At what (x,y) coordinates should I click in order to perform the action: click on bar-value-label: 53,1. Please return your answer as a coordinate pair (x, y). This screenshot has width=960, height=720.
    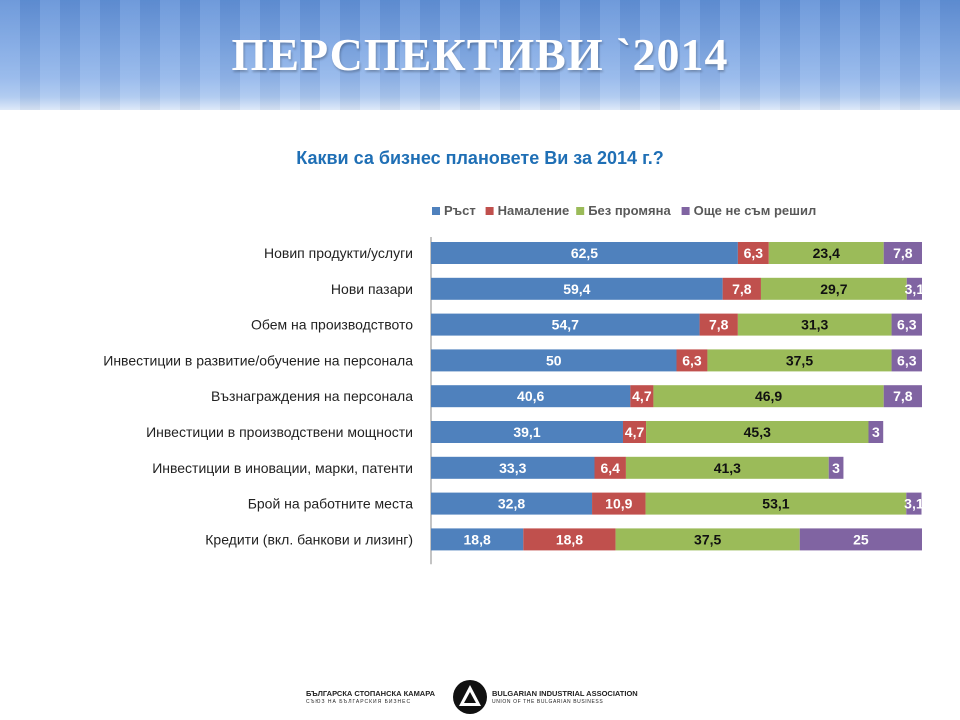
    Looking at the image, I should click on (775, 504).